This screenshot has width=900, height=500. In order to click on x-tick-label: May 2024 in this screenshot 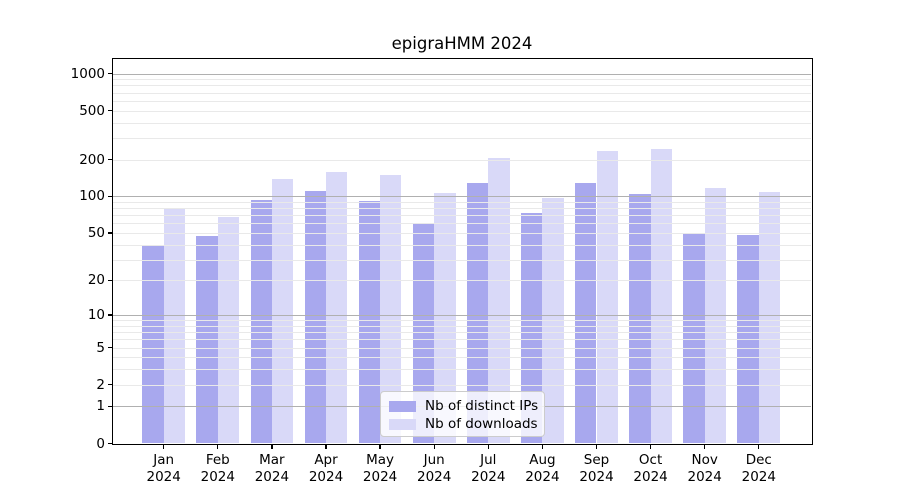, I will do `click(380, 468)`.